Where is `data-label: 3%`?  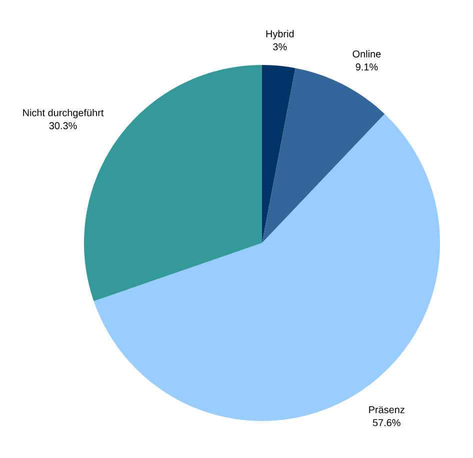
data-label: 3% is located at coordinates (280, 46).